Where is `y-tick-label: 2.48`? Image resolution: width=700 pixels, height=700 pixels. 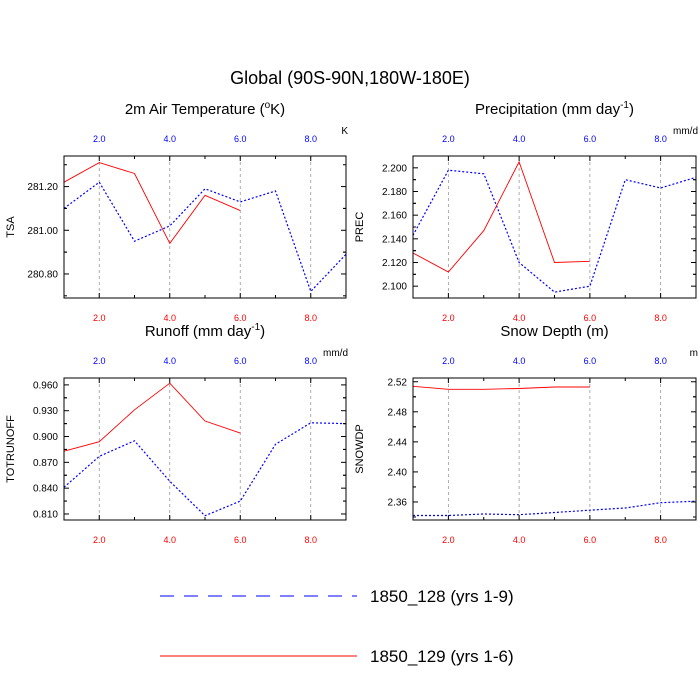
y-tick-label: 2.48 is located at coordinates (398, 412).